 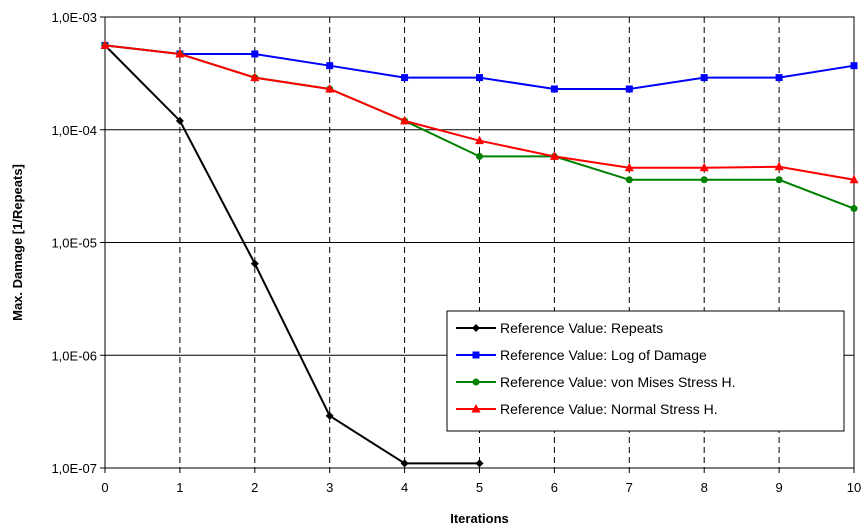 I want to click on legend-item: Reference Value: Repeats, so click(x=559, y=328).